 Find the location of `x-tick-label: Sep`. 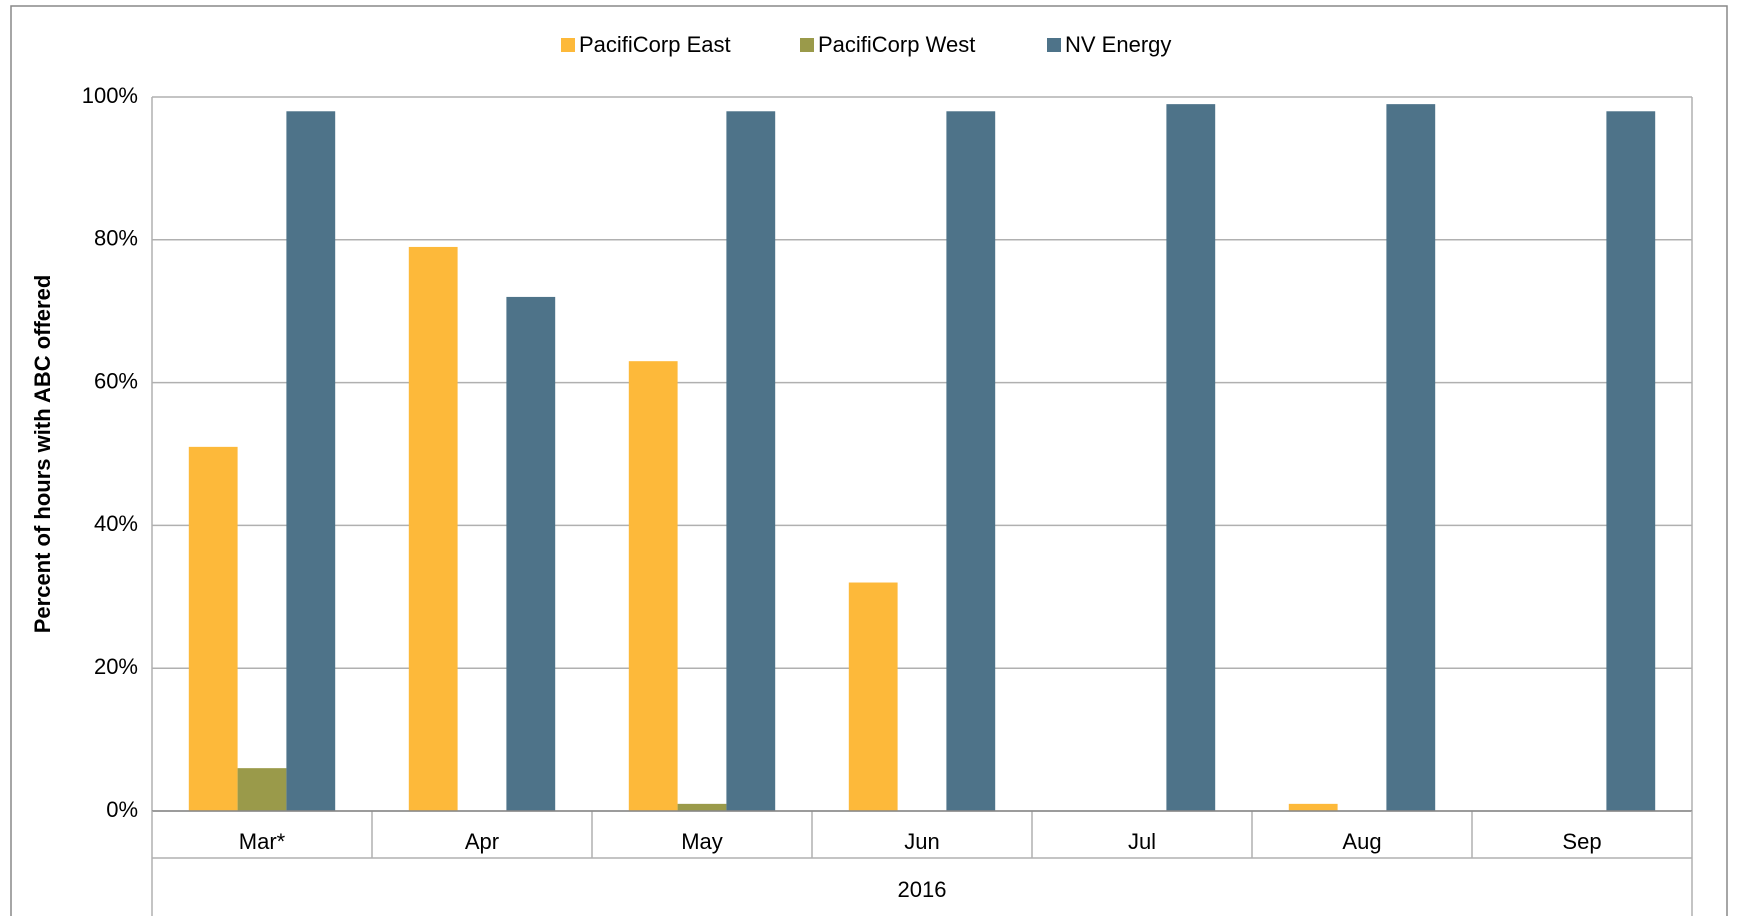

x-tick-label: Sep is located at coordinates (1581, 841).